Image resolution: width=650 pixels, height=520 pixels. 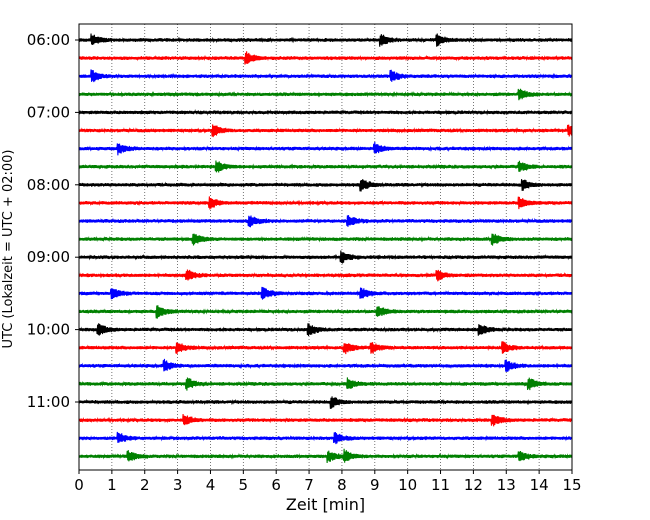 I want to click on x-ticks: 0 1 2 3 4 5 6 7 8 9 10 11 12 13 14 15, so click(x=328, y=482).